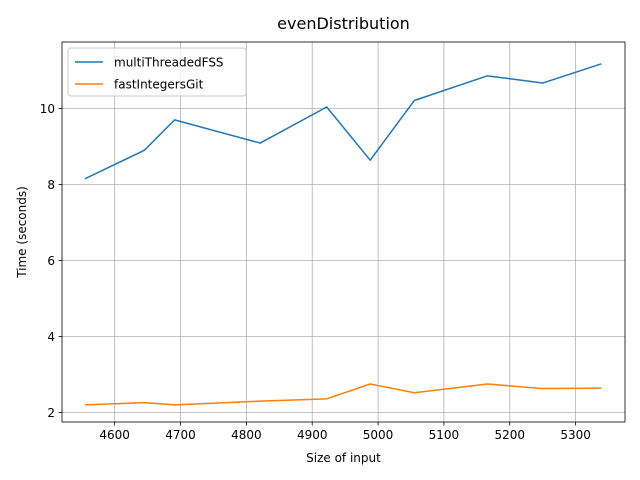 This screenshot has width=640, height=480. What do you see at coordinates (159, 85) in the screenshot?
I see `legend-label-fastIntegersGit: fastIntegersGit` at bounding box center [159, 85].